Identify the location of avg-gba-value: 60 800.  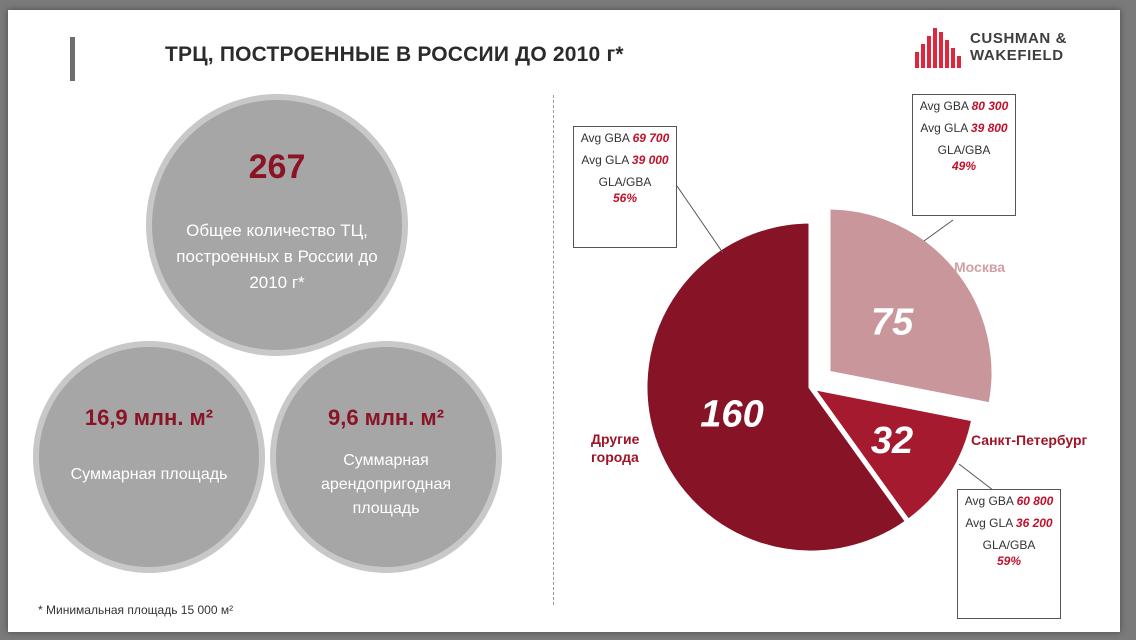
(1035, 501).